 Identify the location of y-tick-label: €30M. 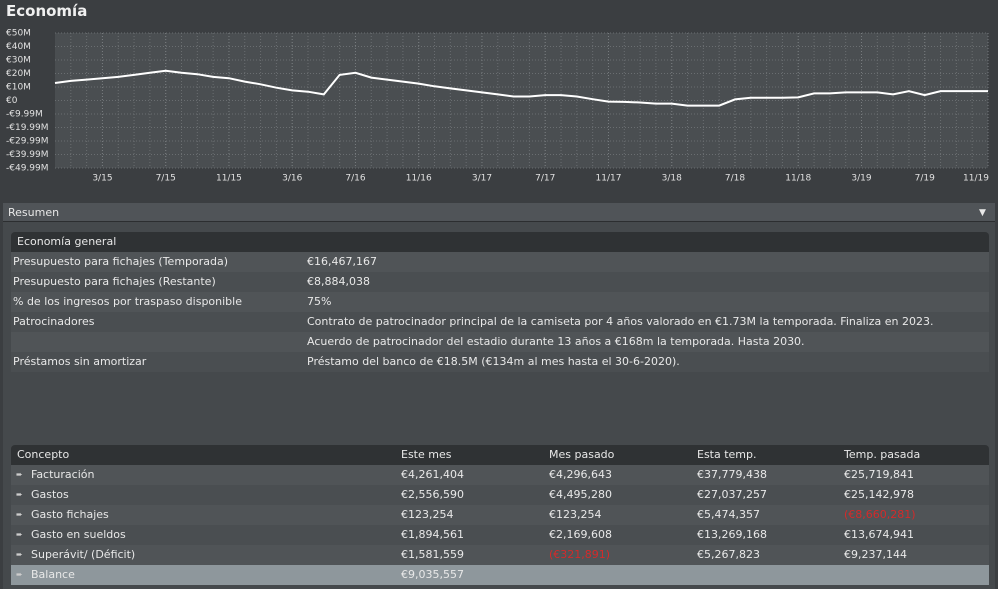
(18, 61).